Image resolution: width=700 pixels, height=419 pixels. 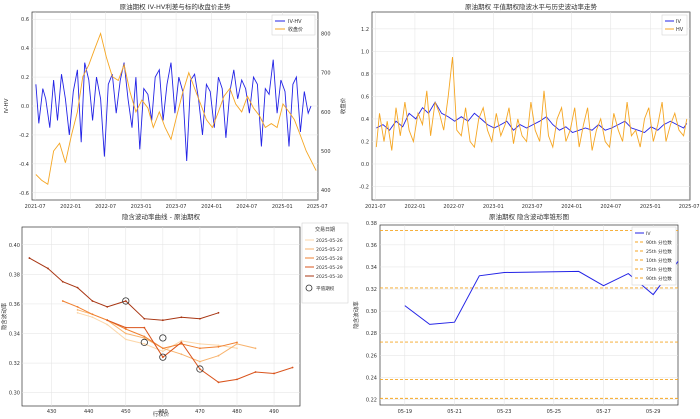 What do you see at coordinates (371, 334) in the screenshot?
I see `y-tick-label: 0.28` at bounding box center [371, 334].